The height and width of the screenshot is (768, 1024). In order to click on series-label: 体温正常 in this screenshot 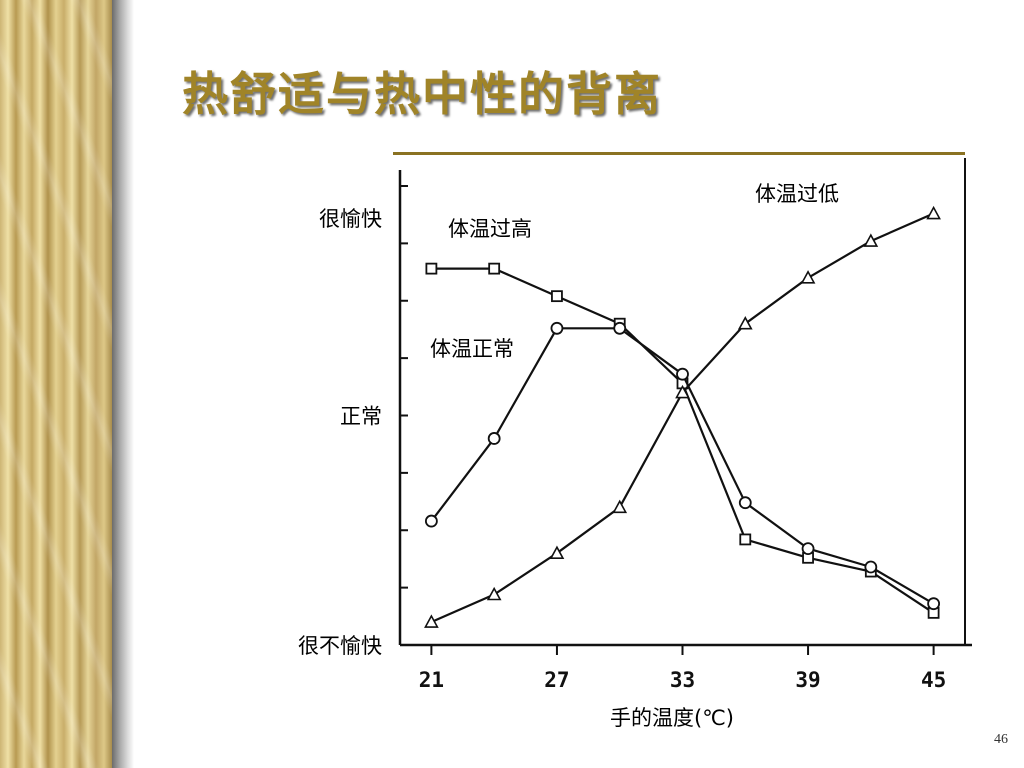, I will do `click(472, 349)`.